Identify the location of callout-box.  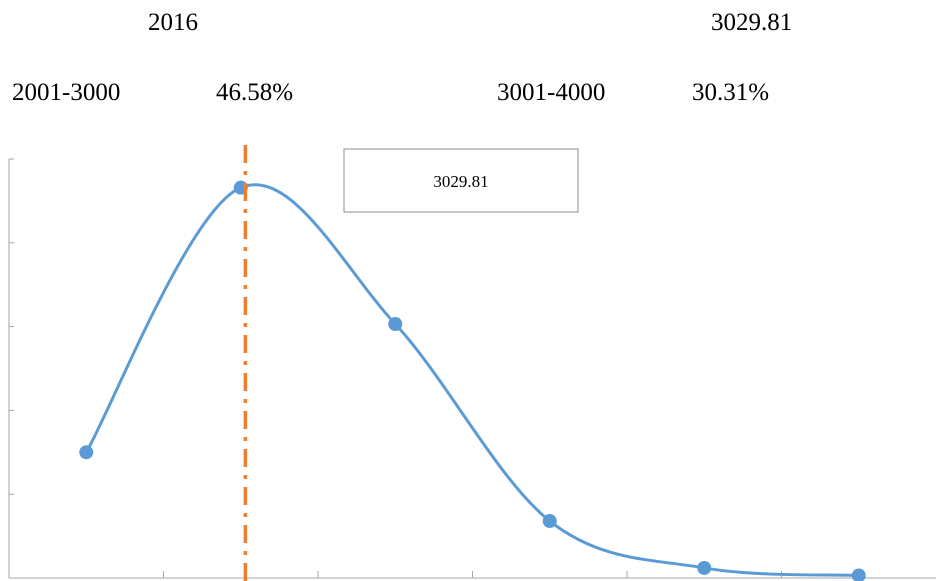
(461, 180).